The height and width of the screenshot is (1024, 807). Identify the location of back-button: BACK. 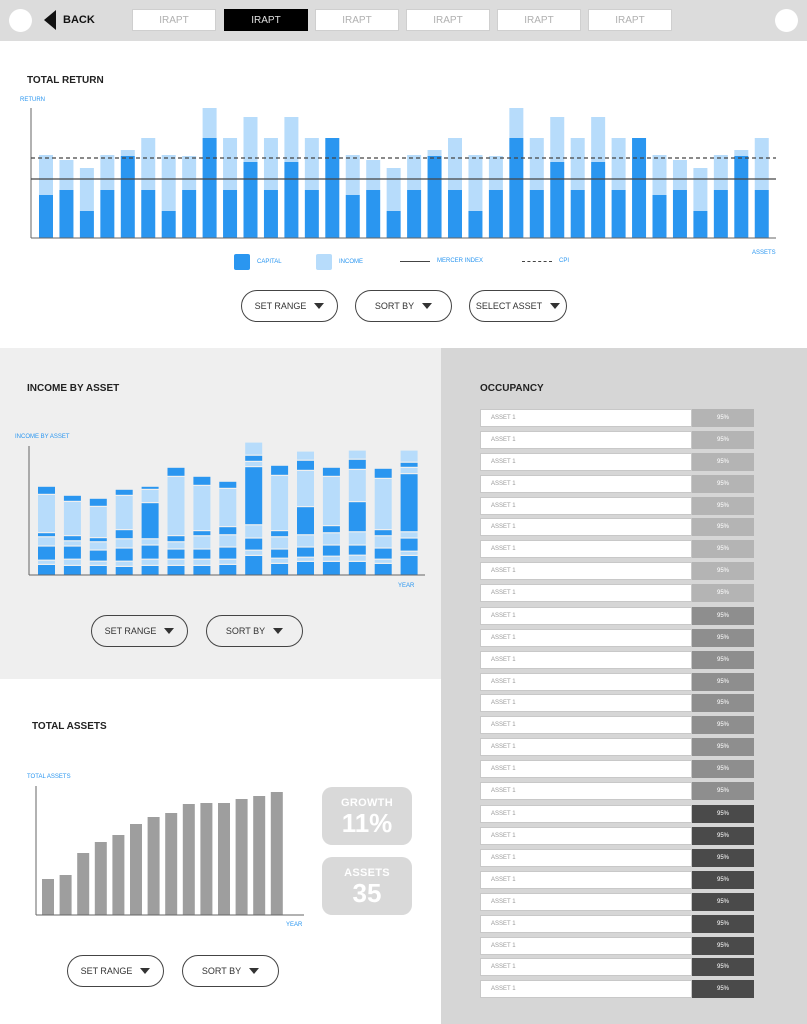
(69, 20).